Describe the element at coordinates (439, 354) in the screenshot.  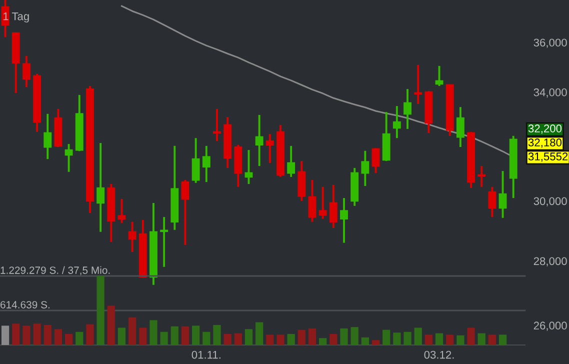
I see `x-tick-label: 03.12.` at that location.